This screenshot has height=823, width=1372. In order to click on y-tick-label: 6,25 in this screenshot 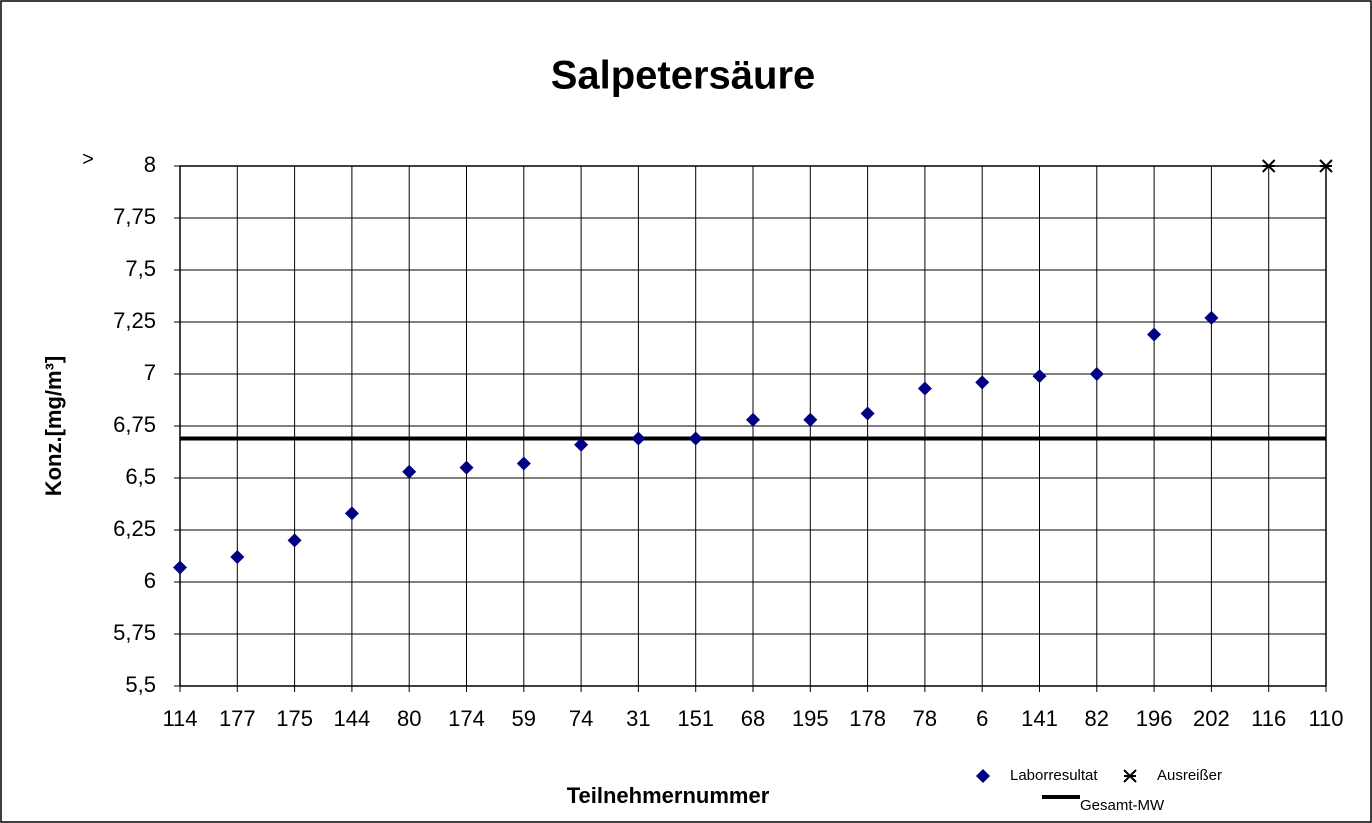, I will do `click(134, 528)`.